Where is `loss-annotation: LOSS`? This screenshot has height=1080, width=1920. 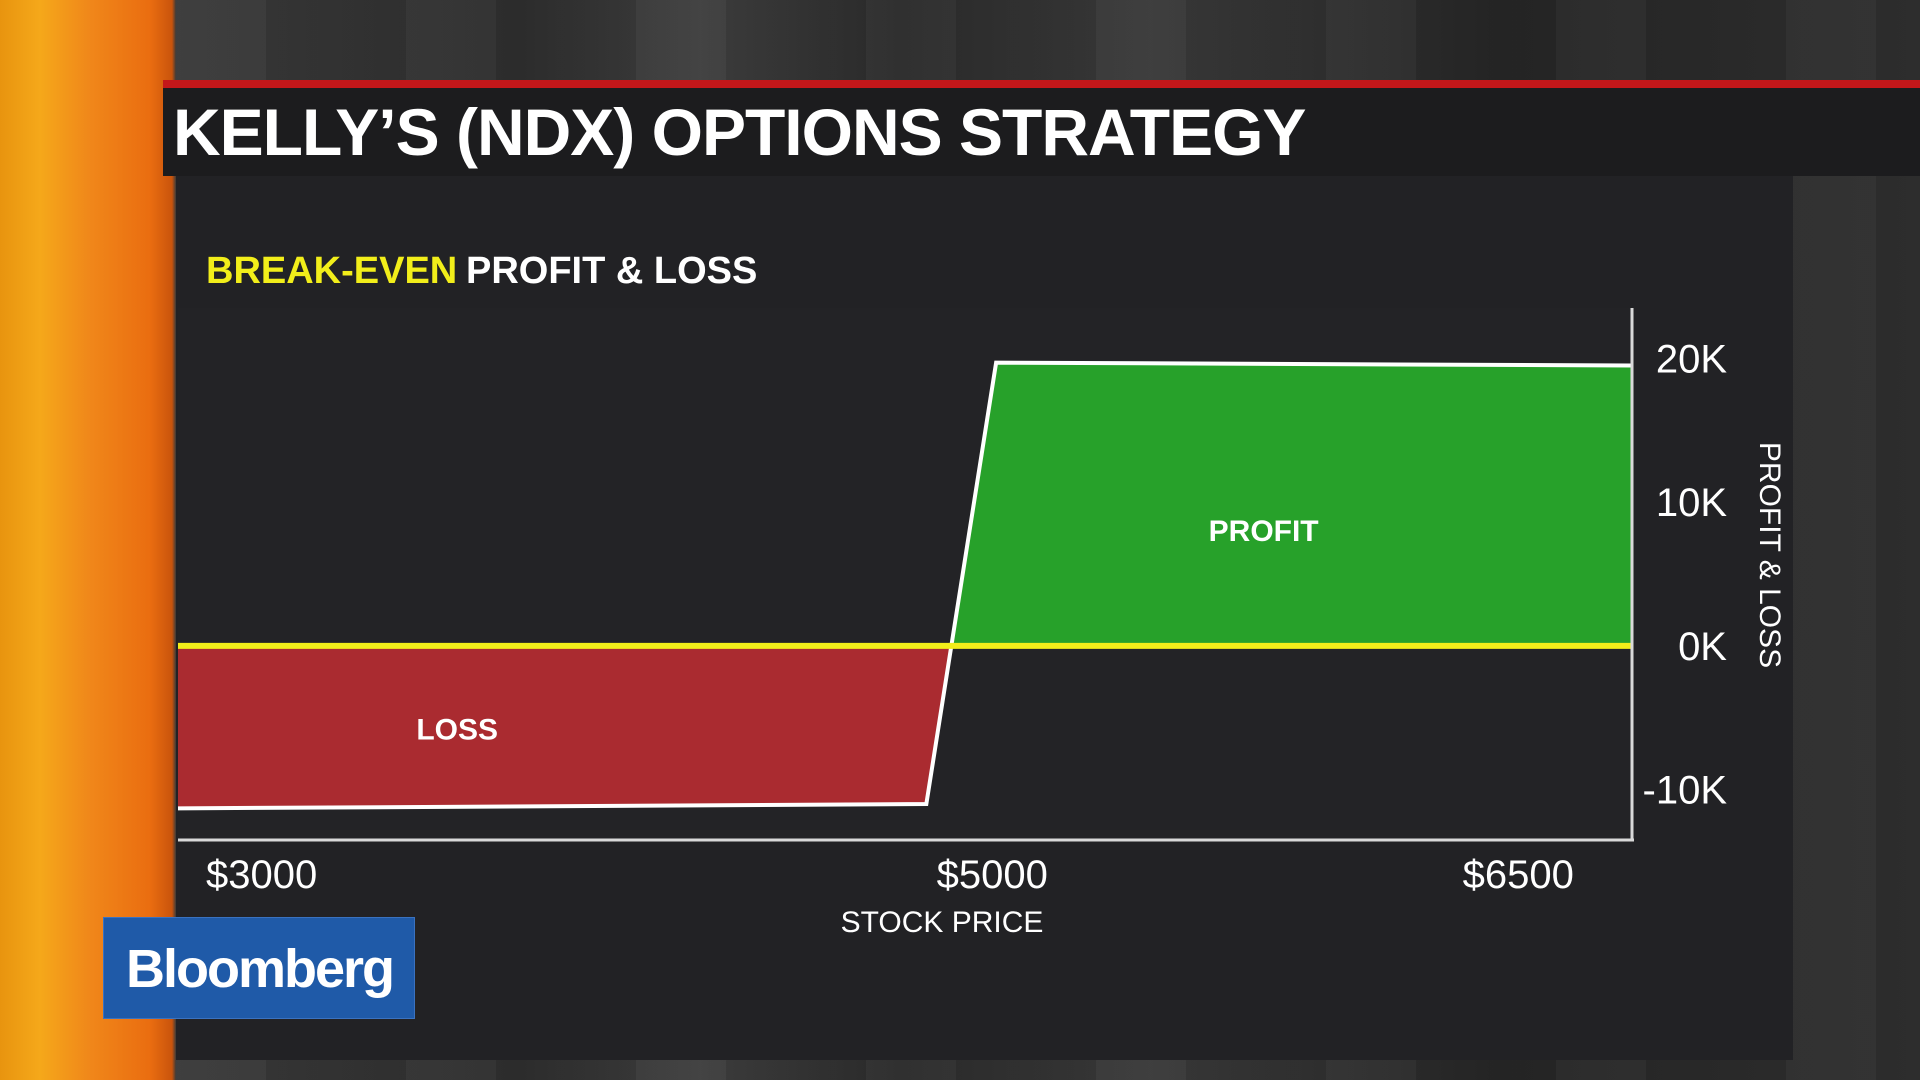
loss-annotation: LOSS is located at coordinates (457, 729).